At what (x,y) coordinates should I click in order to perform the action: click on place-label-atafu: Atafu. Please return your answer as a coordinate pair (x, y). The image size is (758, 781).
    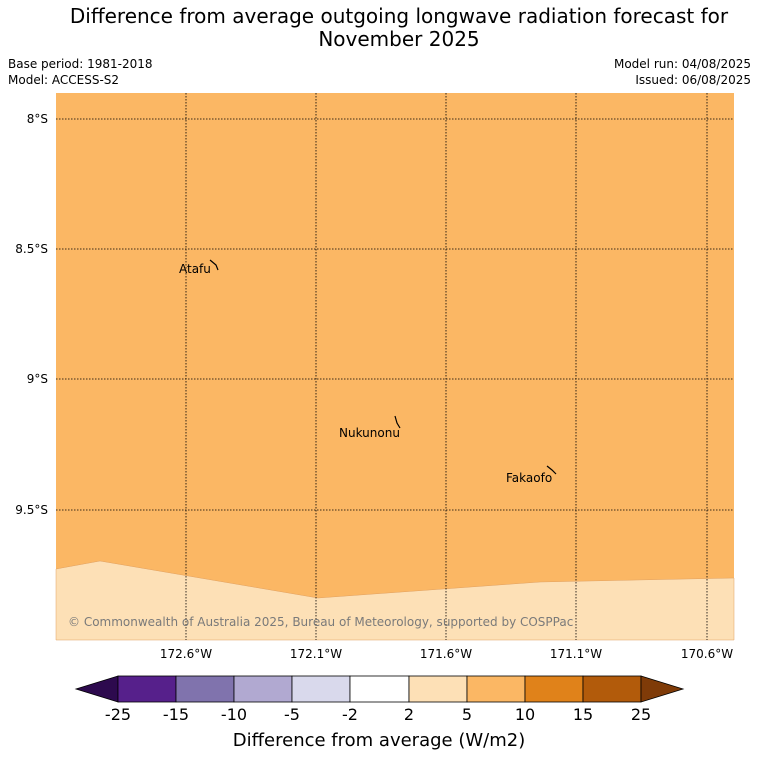
    Looking at the image, I should click on (195, 269).